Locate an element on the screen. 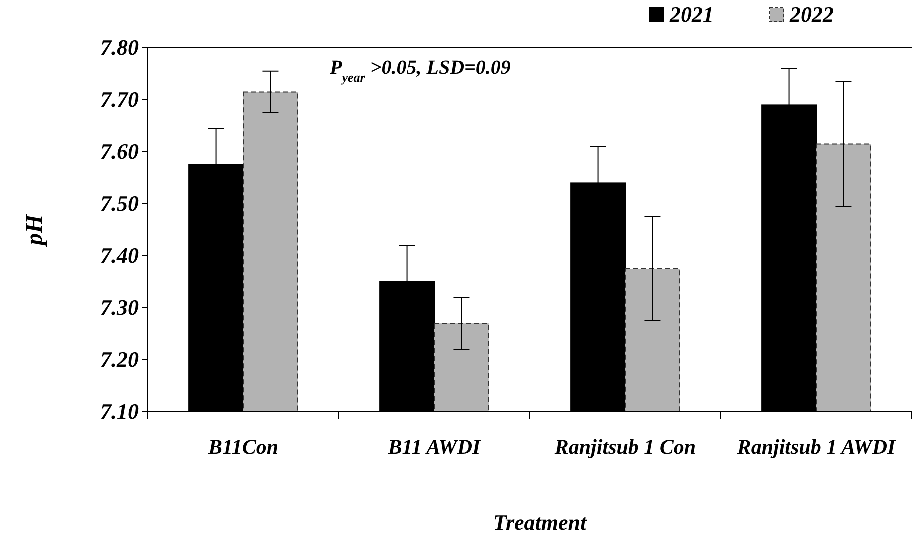 The width and height of the screenshot is (922, 536). y-axis-title: pH is located at coordinates (35, 230).